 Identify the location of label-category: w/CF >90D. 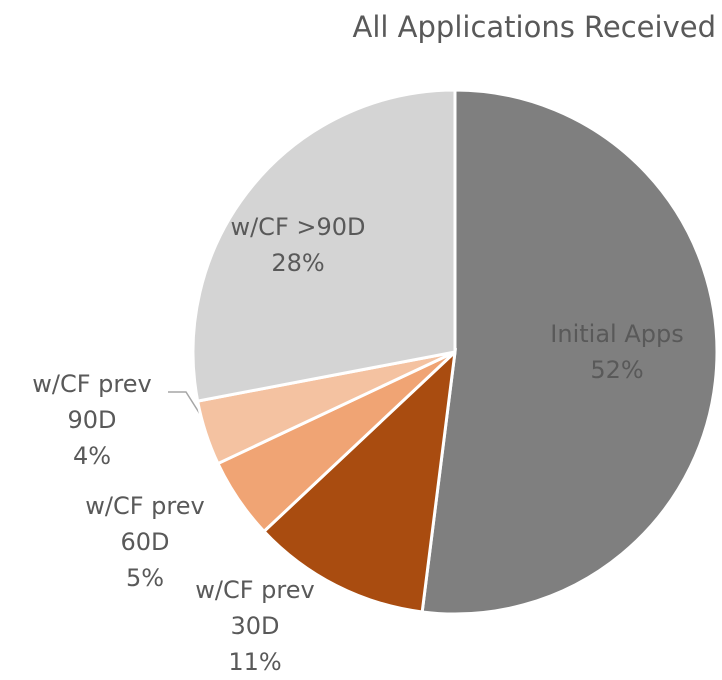
(298, 227).